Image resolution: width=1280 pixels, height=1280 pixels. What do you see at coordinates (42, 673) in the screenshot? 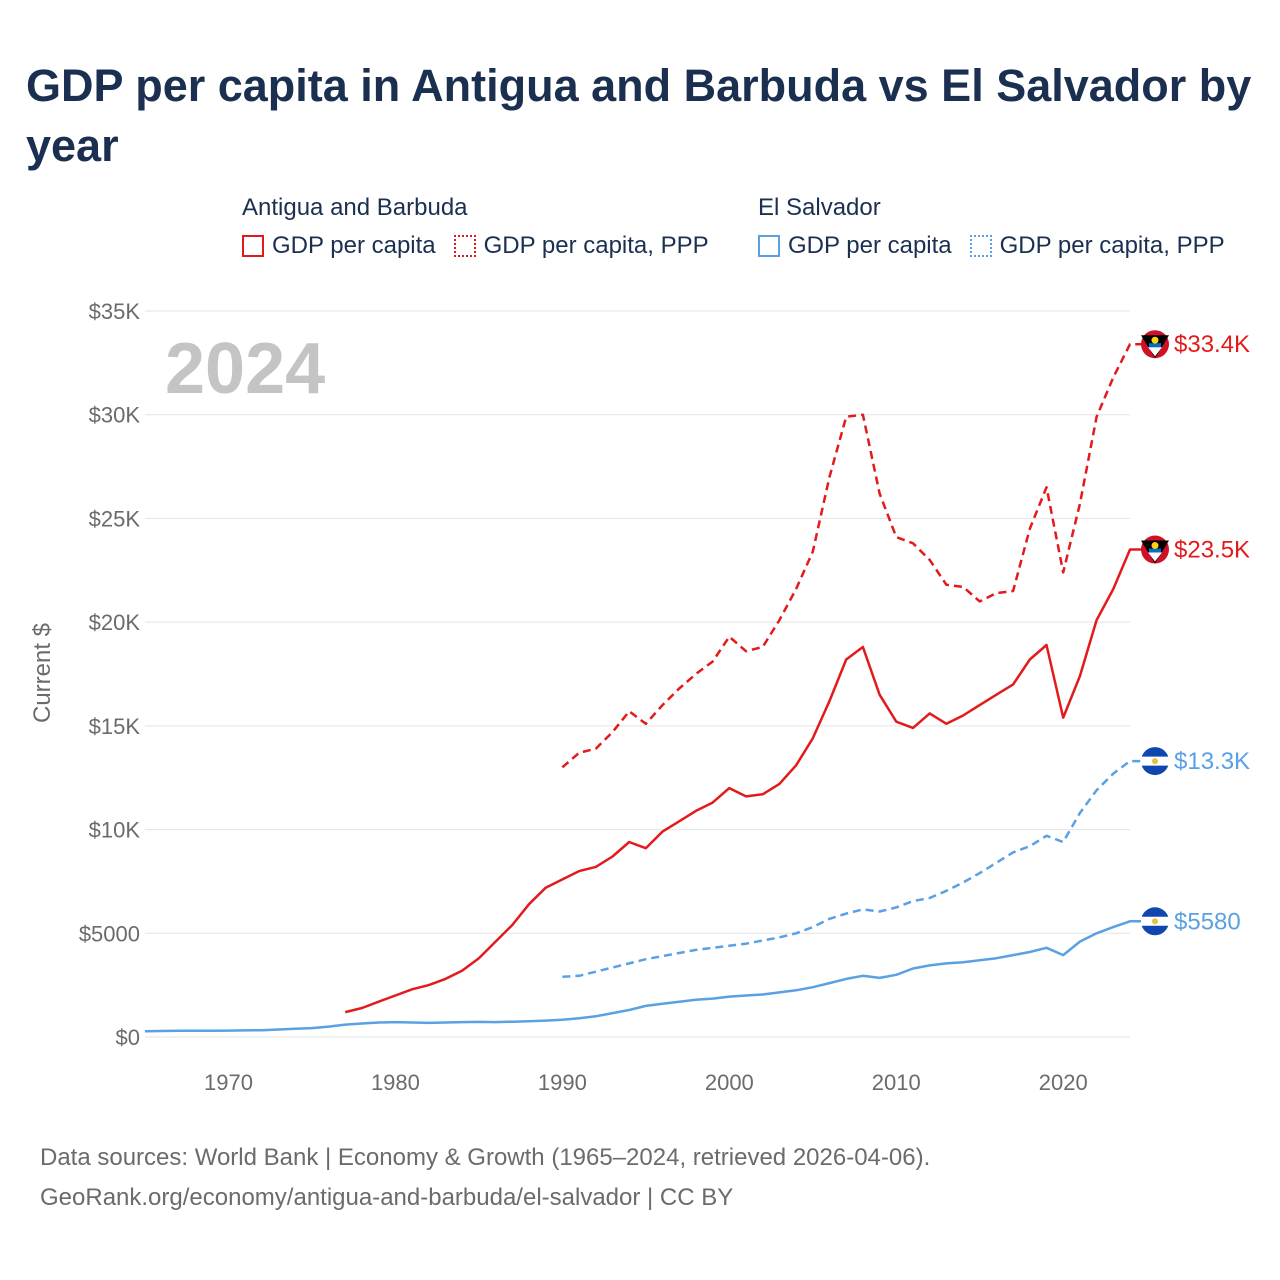
I see `y-axis-label: Current $` at bounding box center [42, 673].